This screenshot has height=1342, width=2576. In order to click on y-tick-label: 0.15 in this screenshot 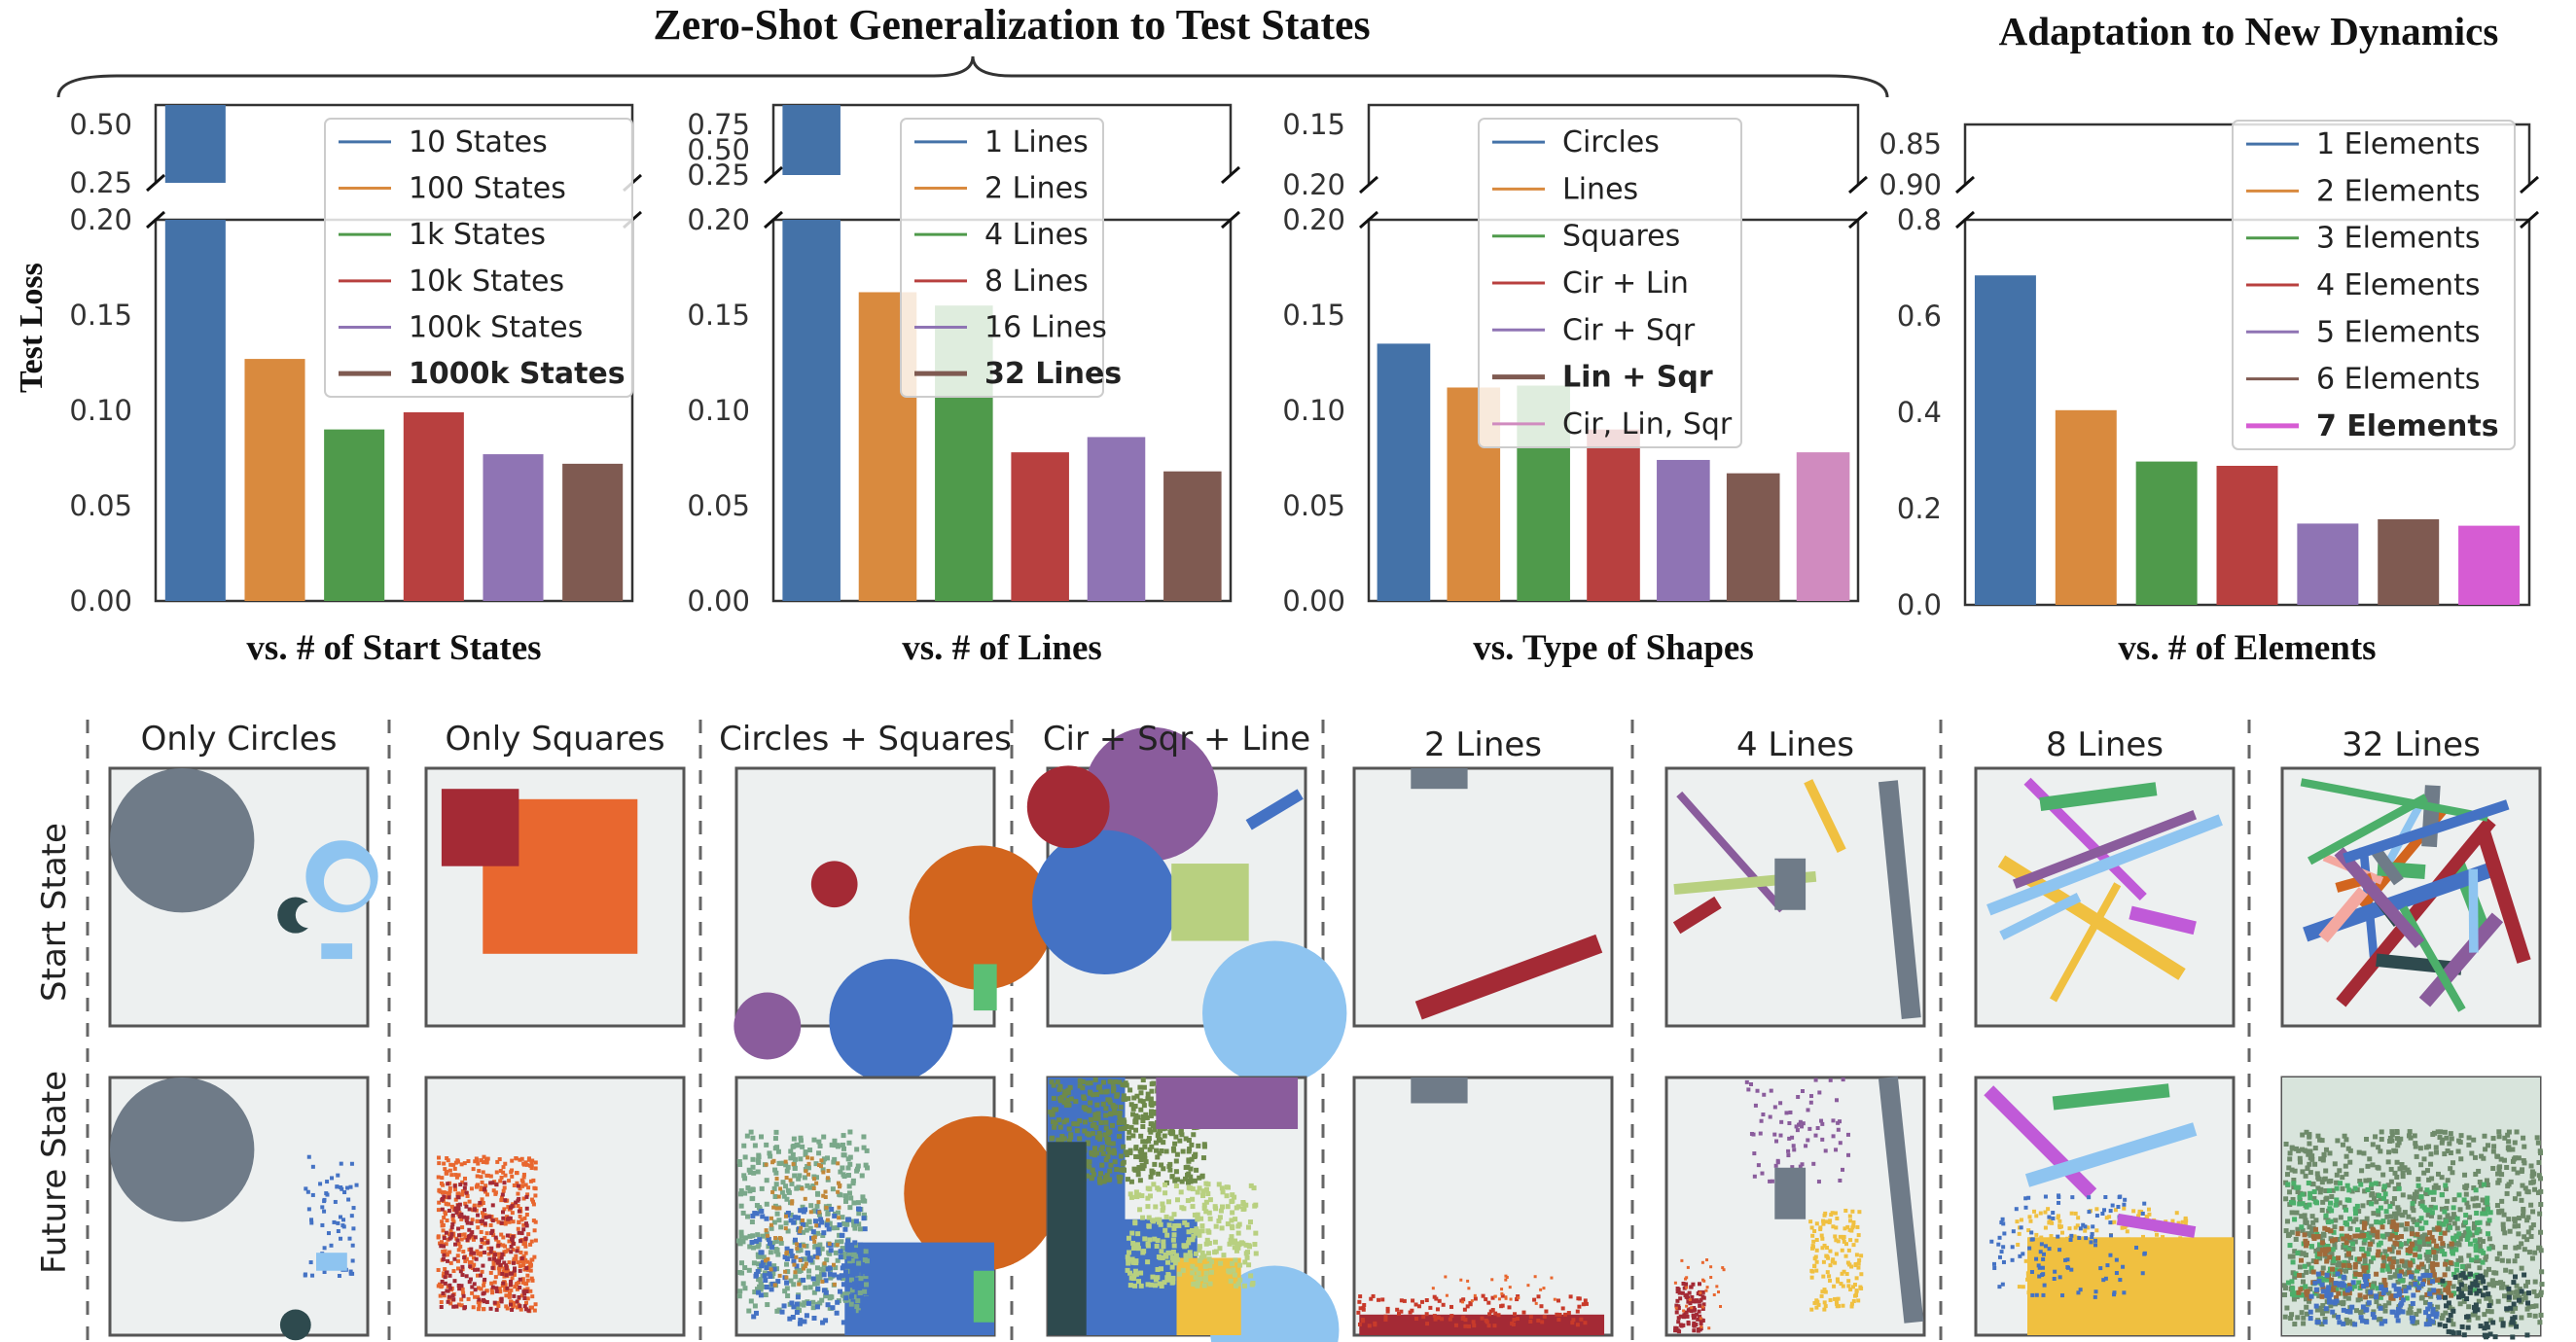, I will do `click(100, 315)`.